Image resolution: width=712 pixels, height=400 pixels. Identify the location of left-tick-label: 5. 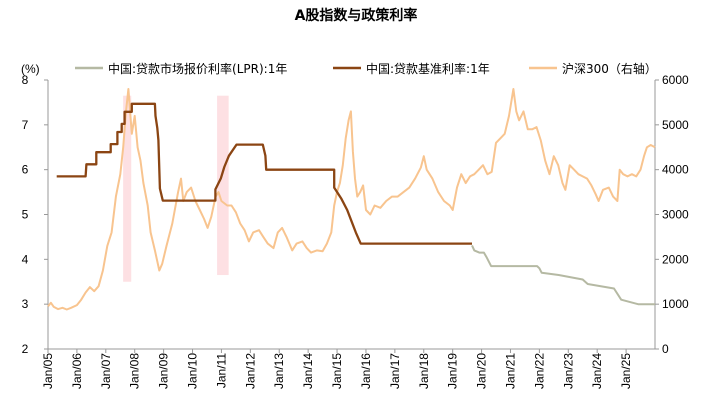
(25, 215).